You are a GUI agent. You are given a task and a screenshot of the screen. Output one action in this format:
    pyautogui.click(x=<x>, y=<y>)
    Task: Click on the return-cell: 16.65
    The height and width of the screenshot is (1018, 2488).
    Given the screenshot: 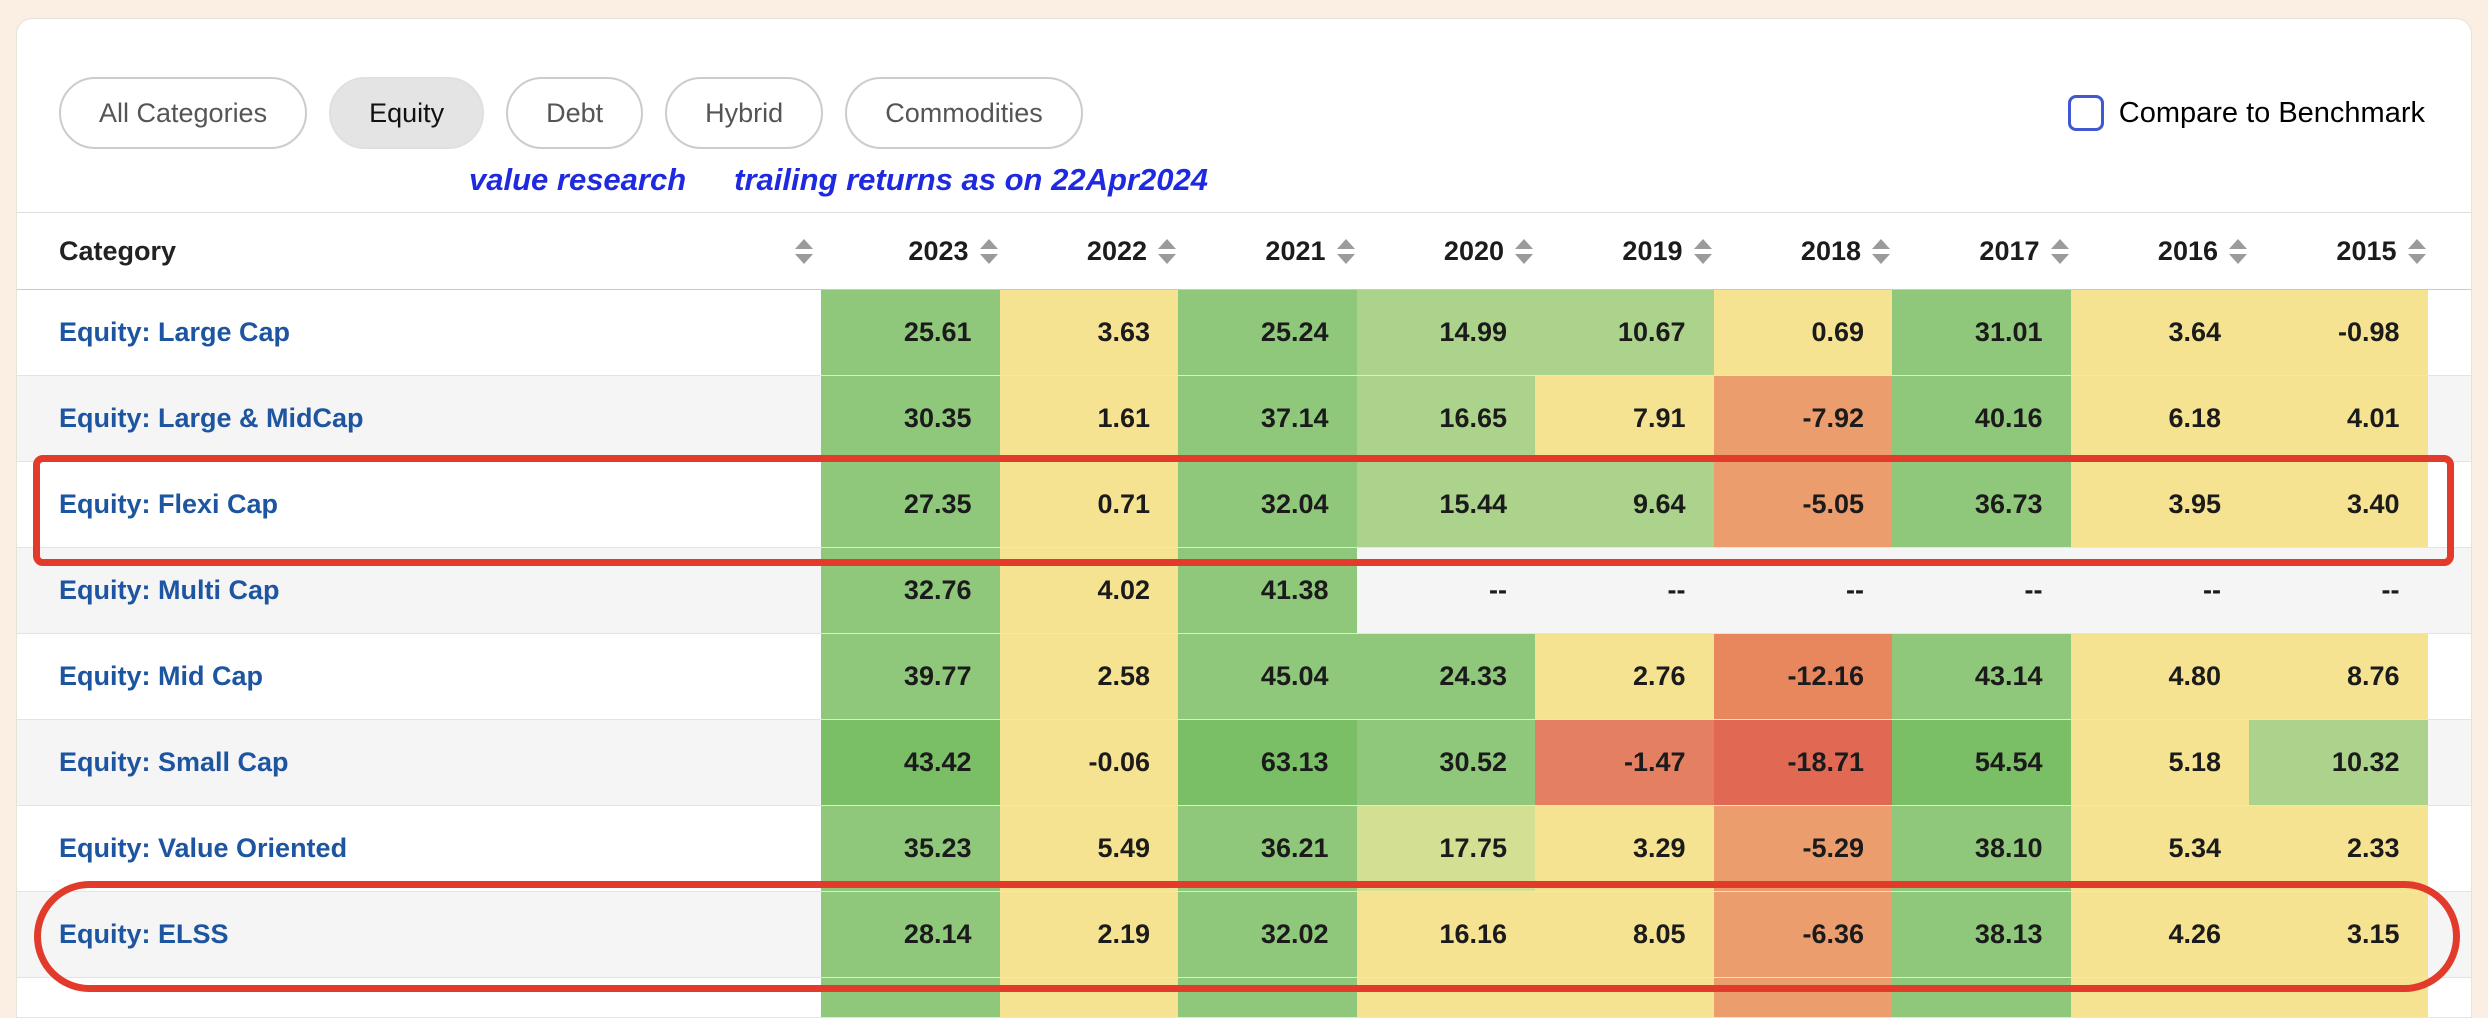 What is the action you would take?
    pyautogui.click(x=1445, y=418)
    